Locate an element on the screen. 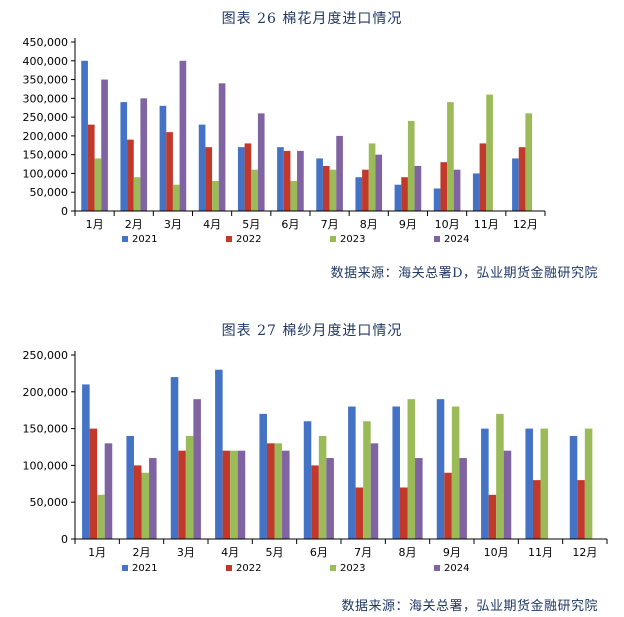  bar-2022-8月 is located at coordinates (403, 513).